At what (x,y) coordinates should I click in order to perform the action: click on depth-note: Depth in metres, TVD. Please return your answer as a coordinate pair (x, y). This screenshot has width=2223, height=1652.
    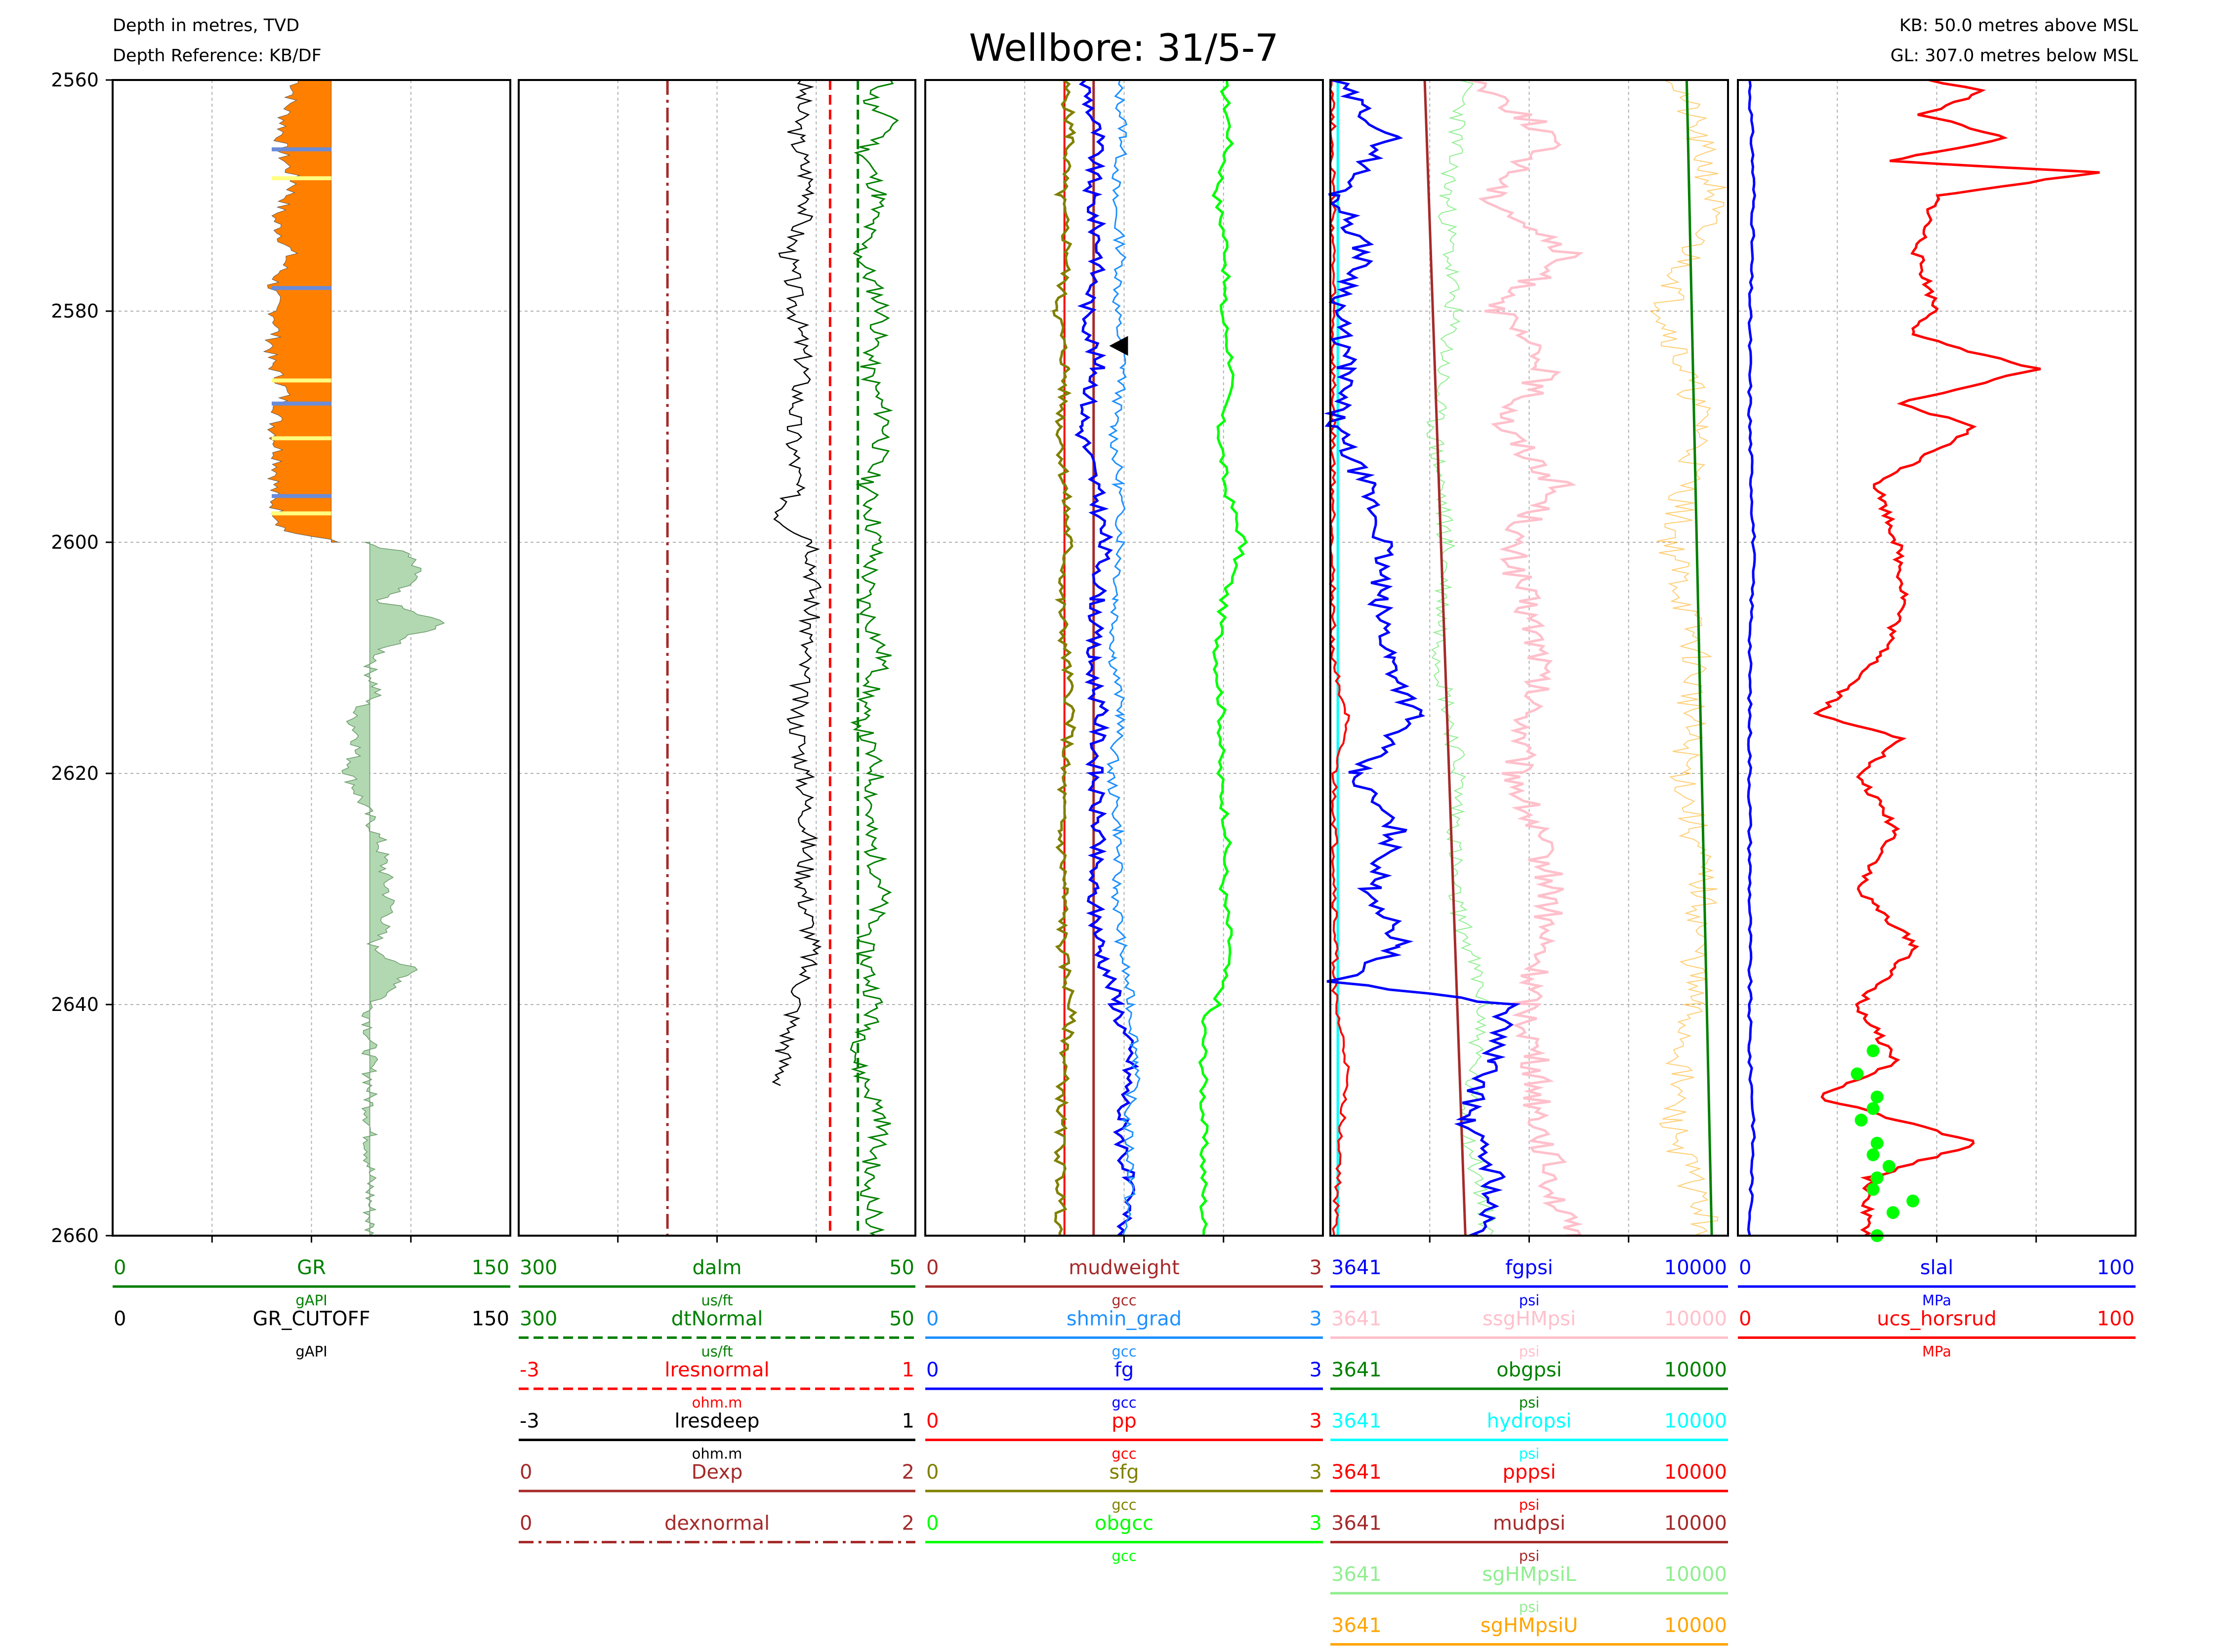
    Looking at the image, I should click on (206, 26).